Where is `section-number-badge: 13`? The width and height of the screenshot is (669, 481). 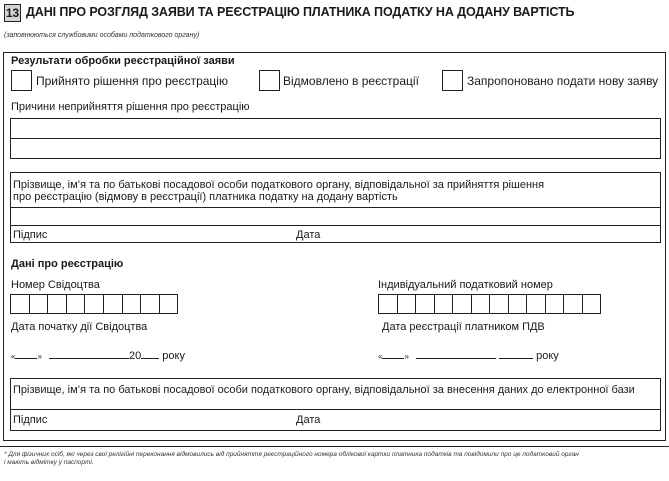
section-number-badge: 13 is located at coordinates (12, 13).